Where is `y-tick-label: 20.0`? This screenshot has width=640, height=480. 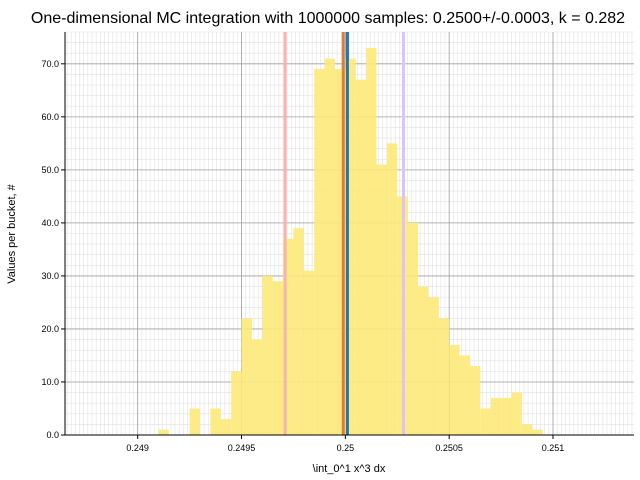 y-tick-label: 20.0 is located at coordinates (50, 329).